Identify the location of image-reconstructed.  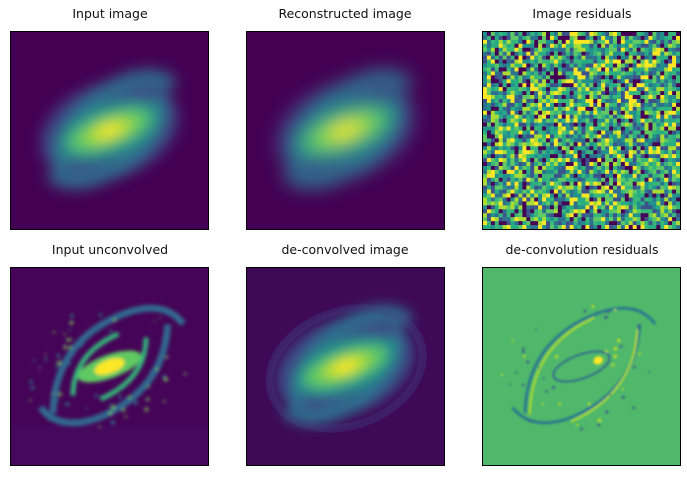
(345, 130).